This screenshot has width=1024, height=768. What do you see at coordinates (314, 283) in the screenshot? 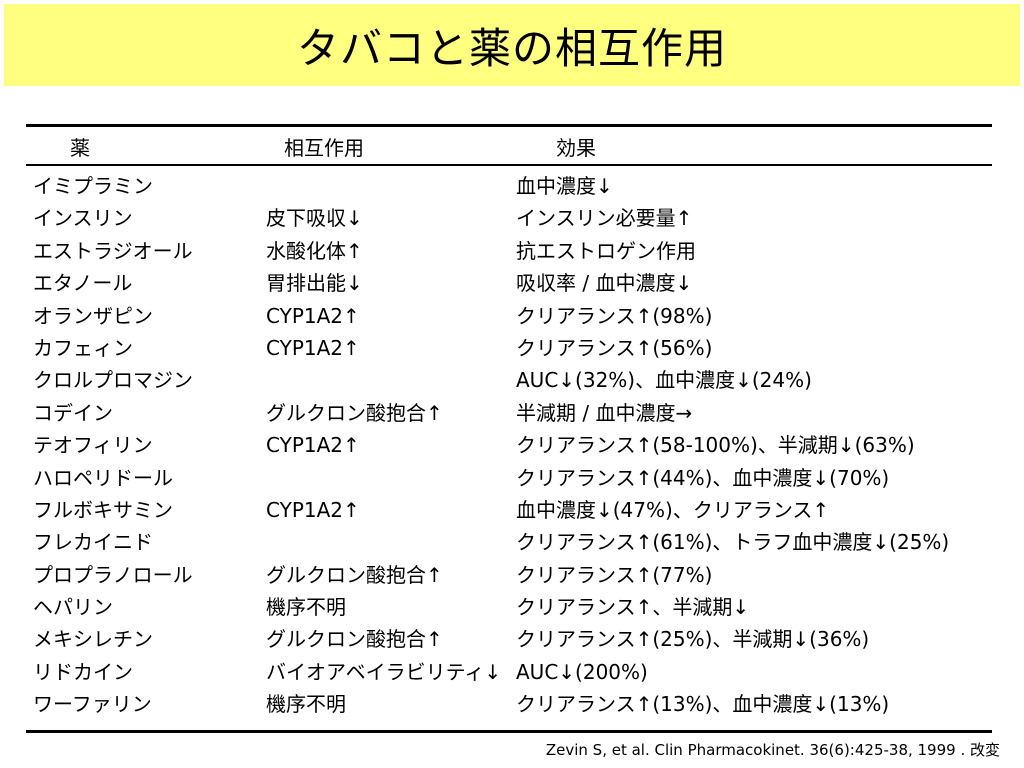
I see `interaction-cell: 胃排出能↓` at bounding box center [314, 283].